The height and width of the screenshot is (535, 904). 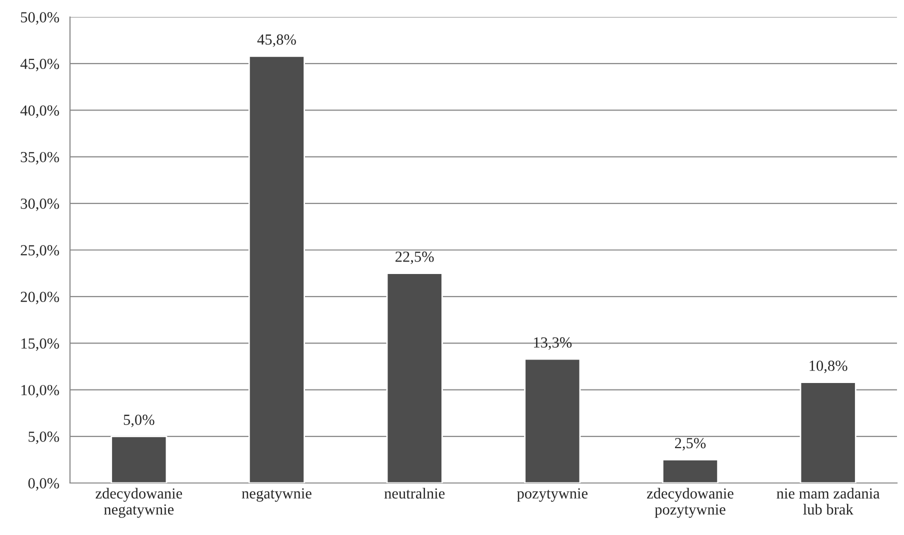 I want to click on y-tick-label: 20,0%, so click(x=40, y=298).